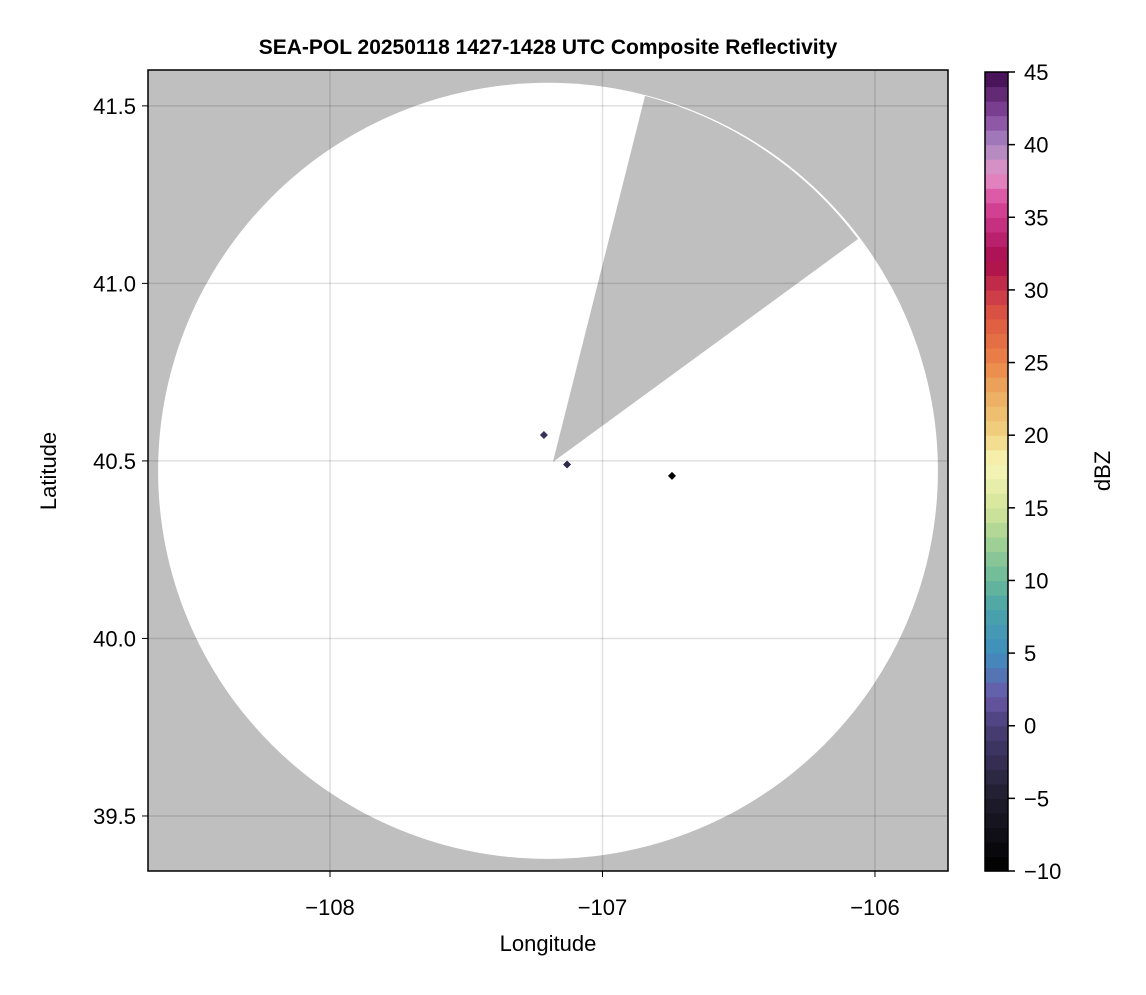 The image size is (1146, 995). What do you see at coordinates (1036, 290) in the screenshot?
I see `colorbar-tick-label: 30` at bounding box center [1036, 290].